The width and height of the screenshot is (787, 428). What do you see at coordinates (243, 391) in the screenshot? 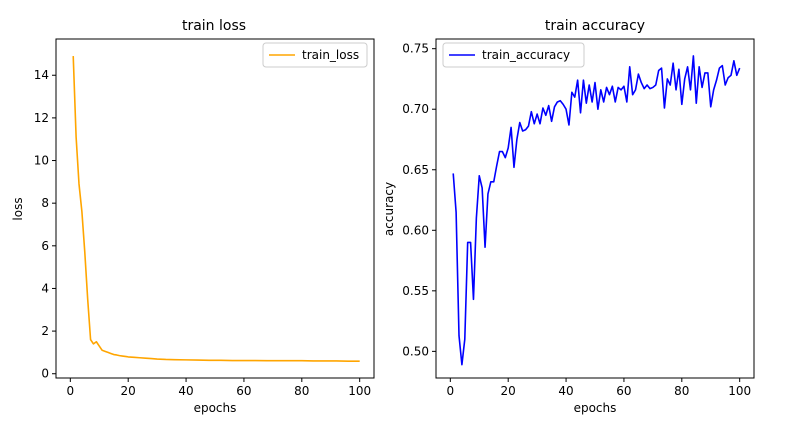
I see `loss-x-tick-label: 60` at bounding box center [243, 391].